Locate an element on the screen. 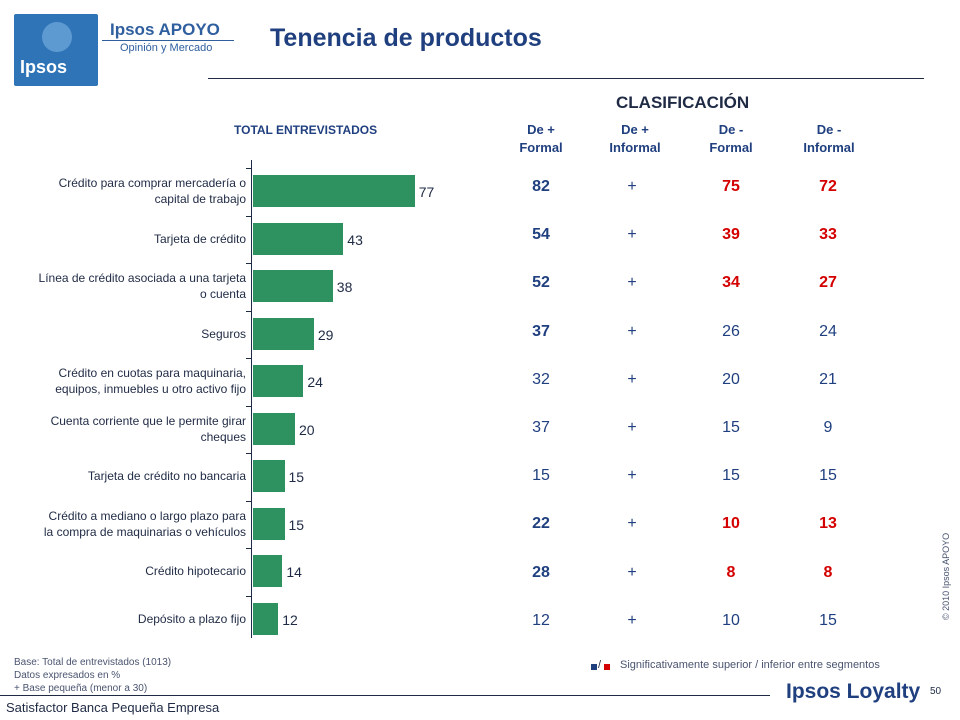 This screenshot has width=960, height=720. bar-value-label: 43 is located at coordinates (355, 239).